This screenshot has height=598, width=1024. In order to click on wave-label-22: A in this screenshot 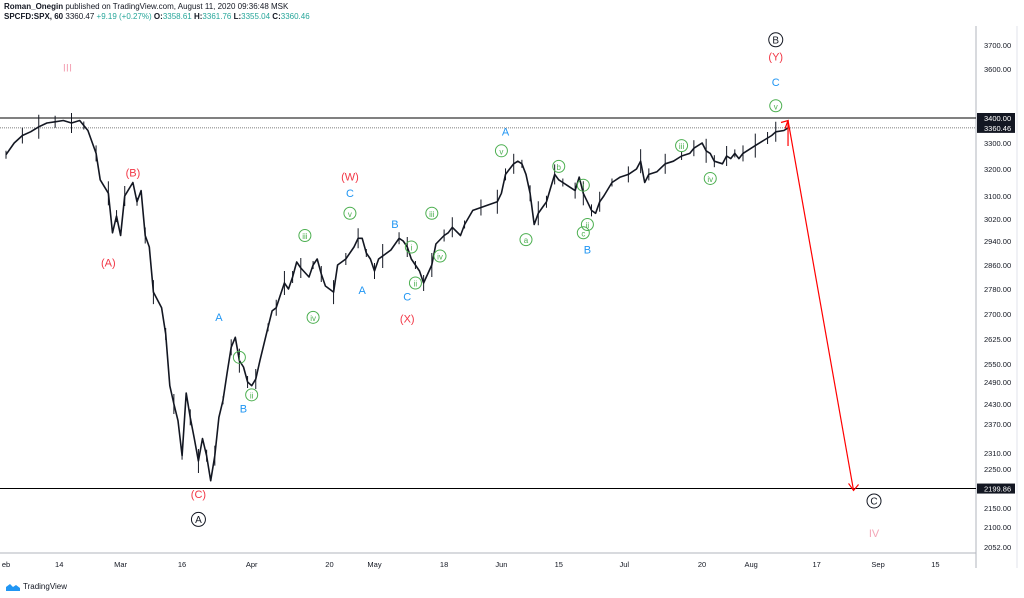, I will do `click(506, 132)`.